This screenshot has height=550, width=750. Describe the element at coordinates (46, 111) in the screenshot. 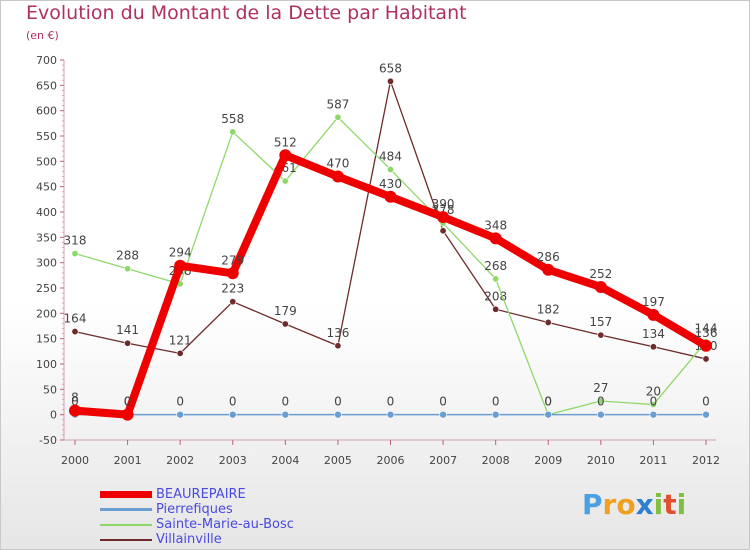

I see `y-tick-label: 600` at that location.